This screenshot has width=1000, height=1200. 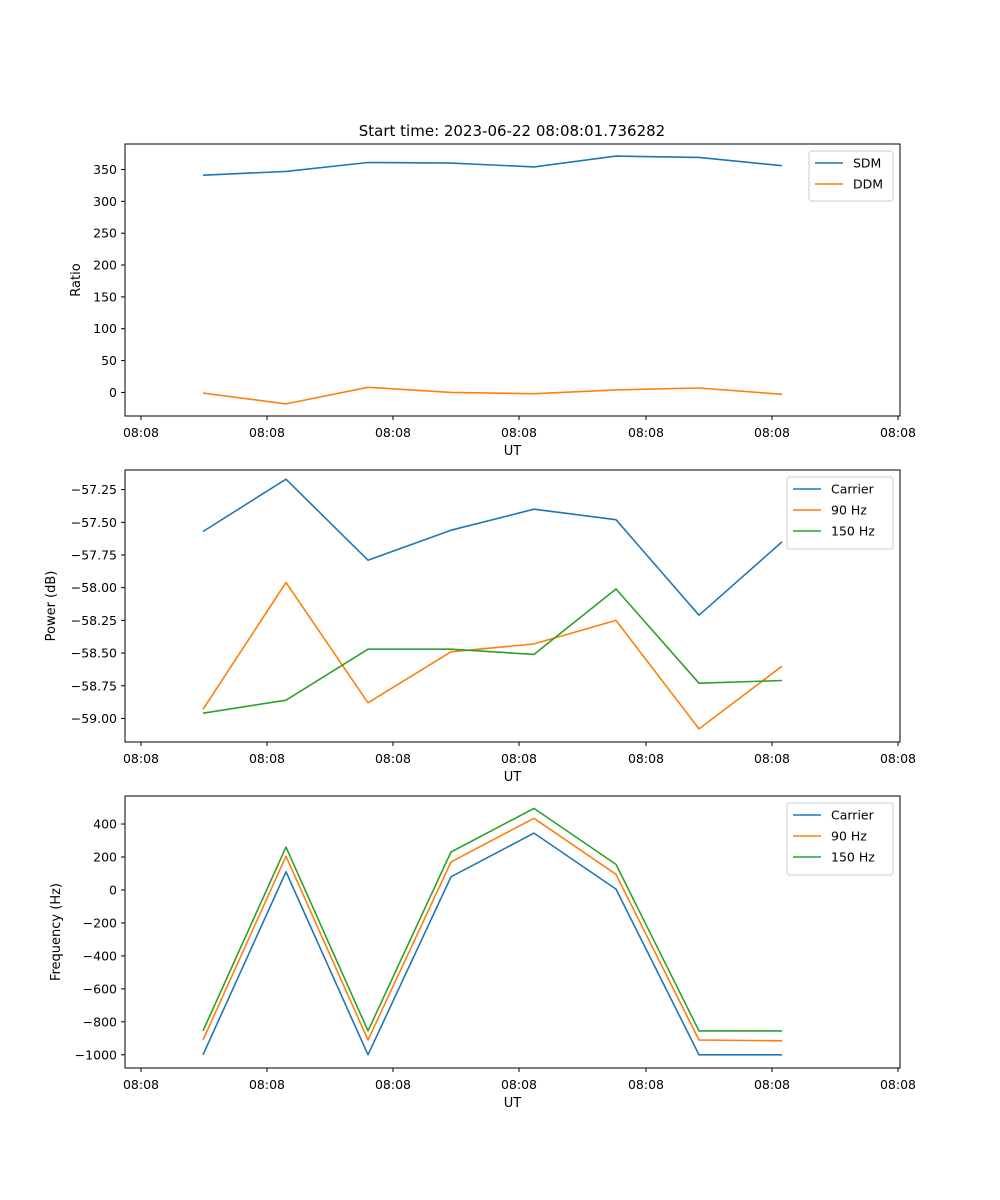 What do you see at coordinates (105, 169) in the screenshot?
I see `y-tick-label: 350` at bounding box center [105, 169].